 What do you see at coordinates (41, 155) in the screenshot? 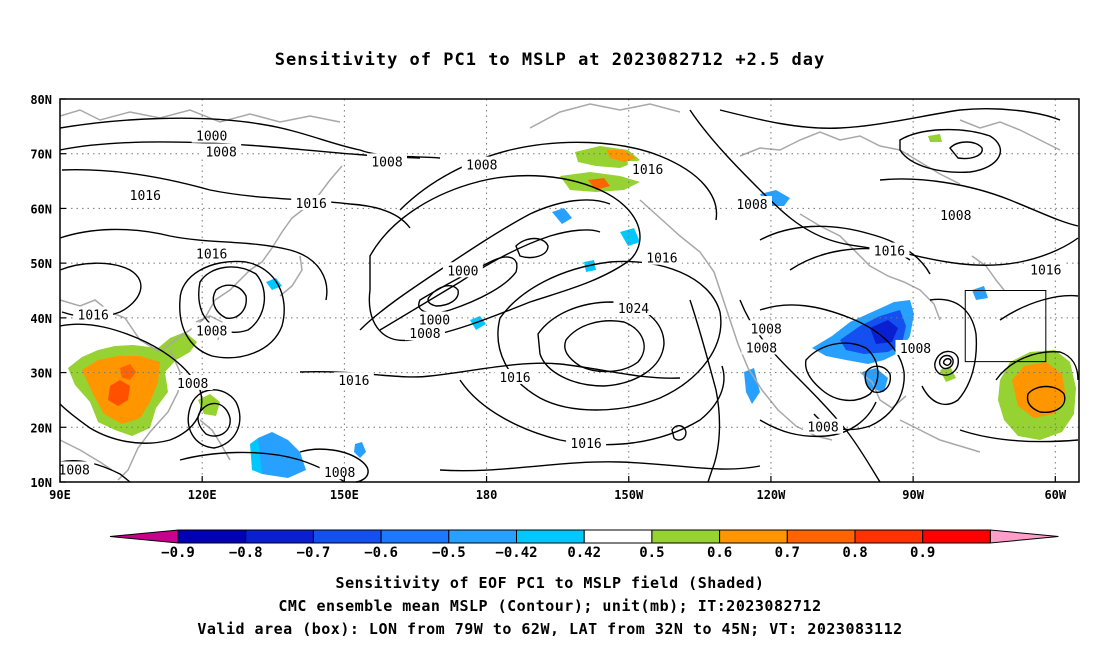
I see `lat-tick-label: 70N` at bounding box center [41, 155].